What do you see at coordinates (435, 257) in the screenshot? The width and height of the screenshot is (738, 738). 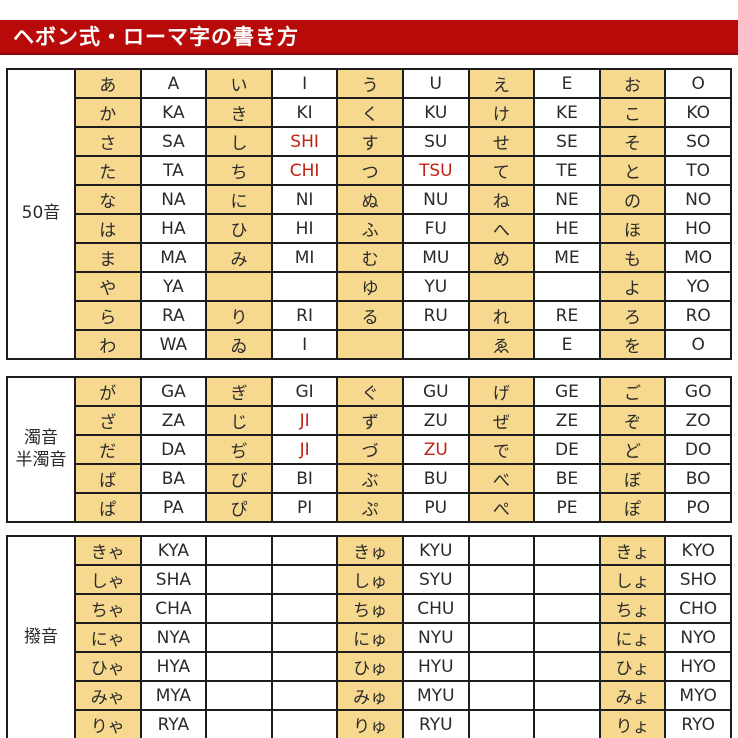 I see `romaji-cell: MU` at bounding box center [435, 257].